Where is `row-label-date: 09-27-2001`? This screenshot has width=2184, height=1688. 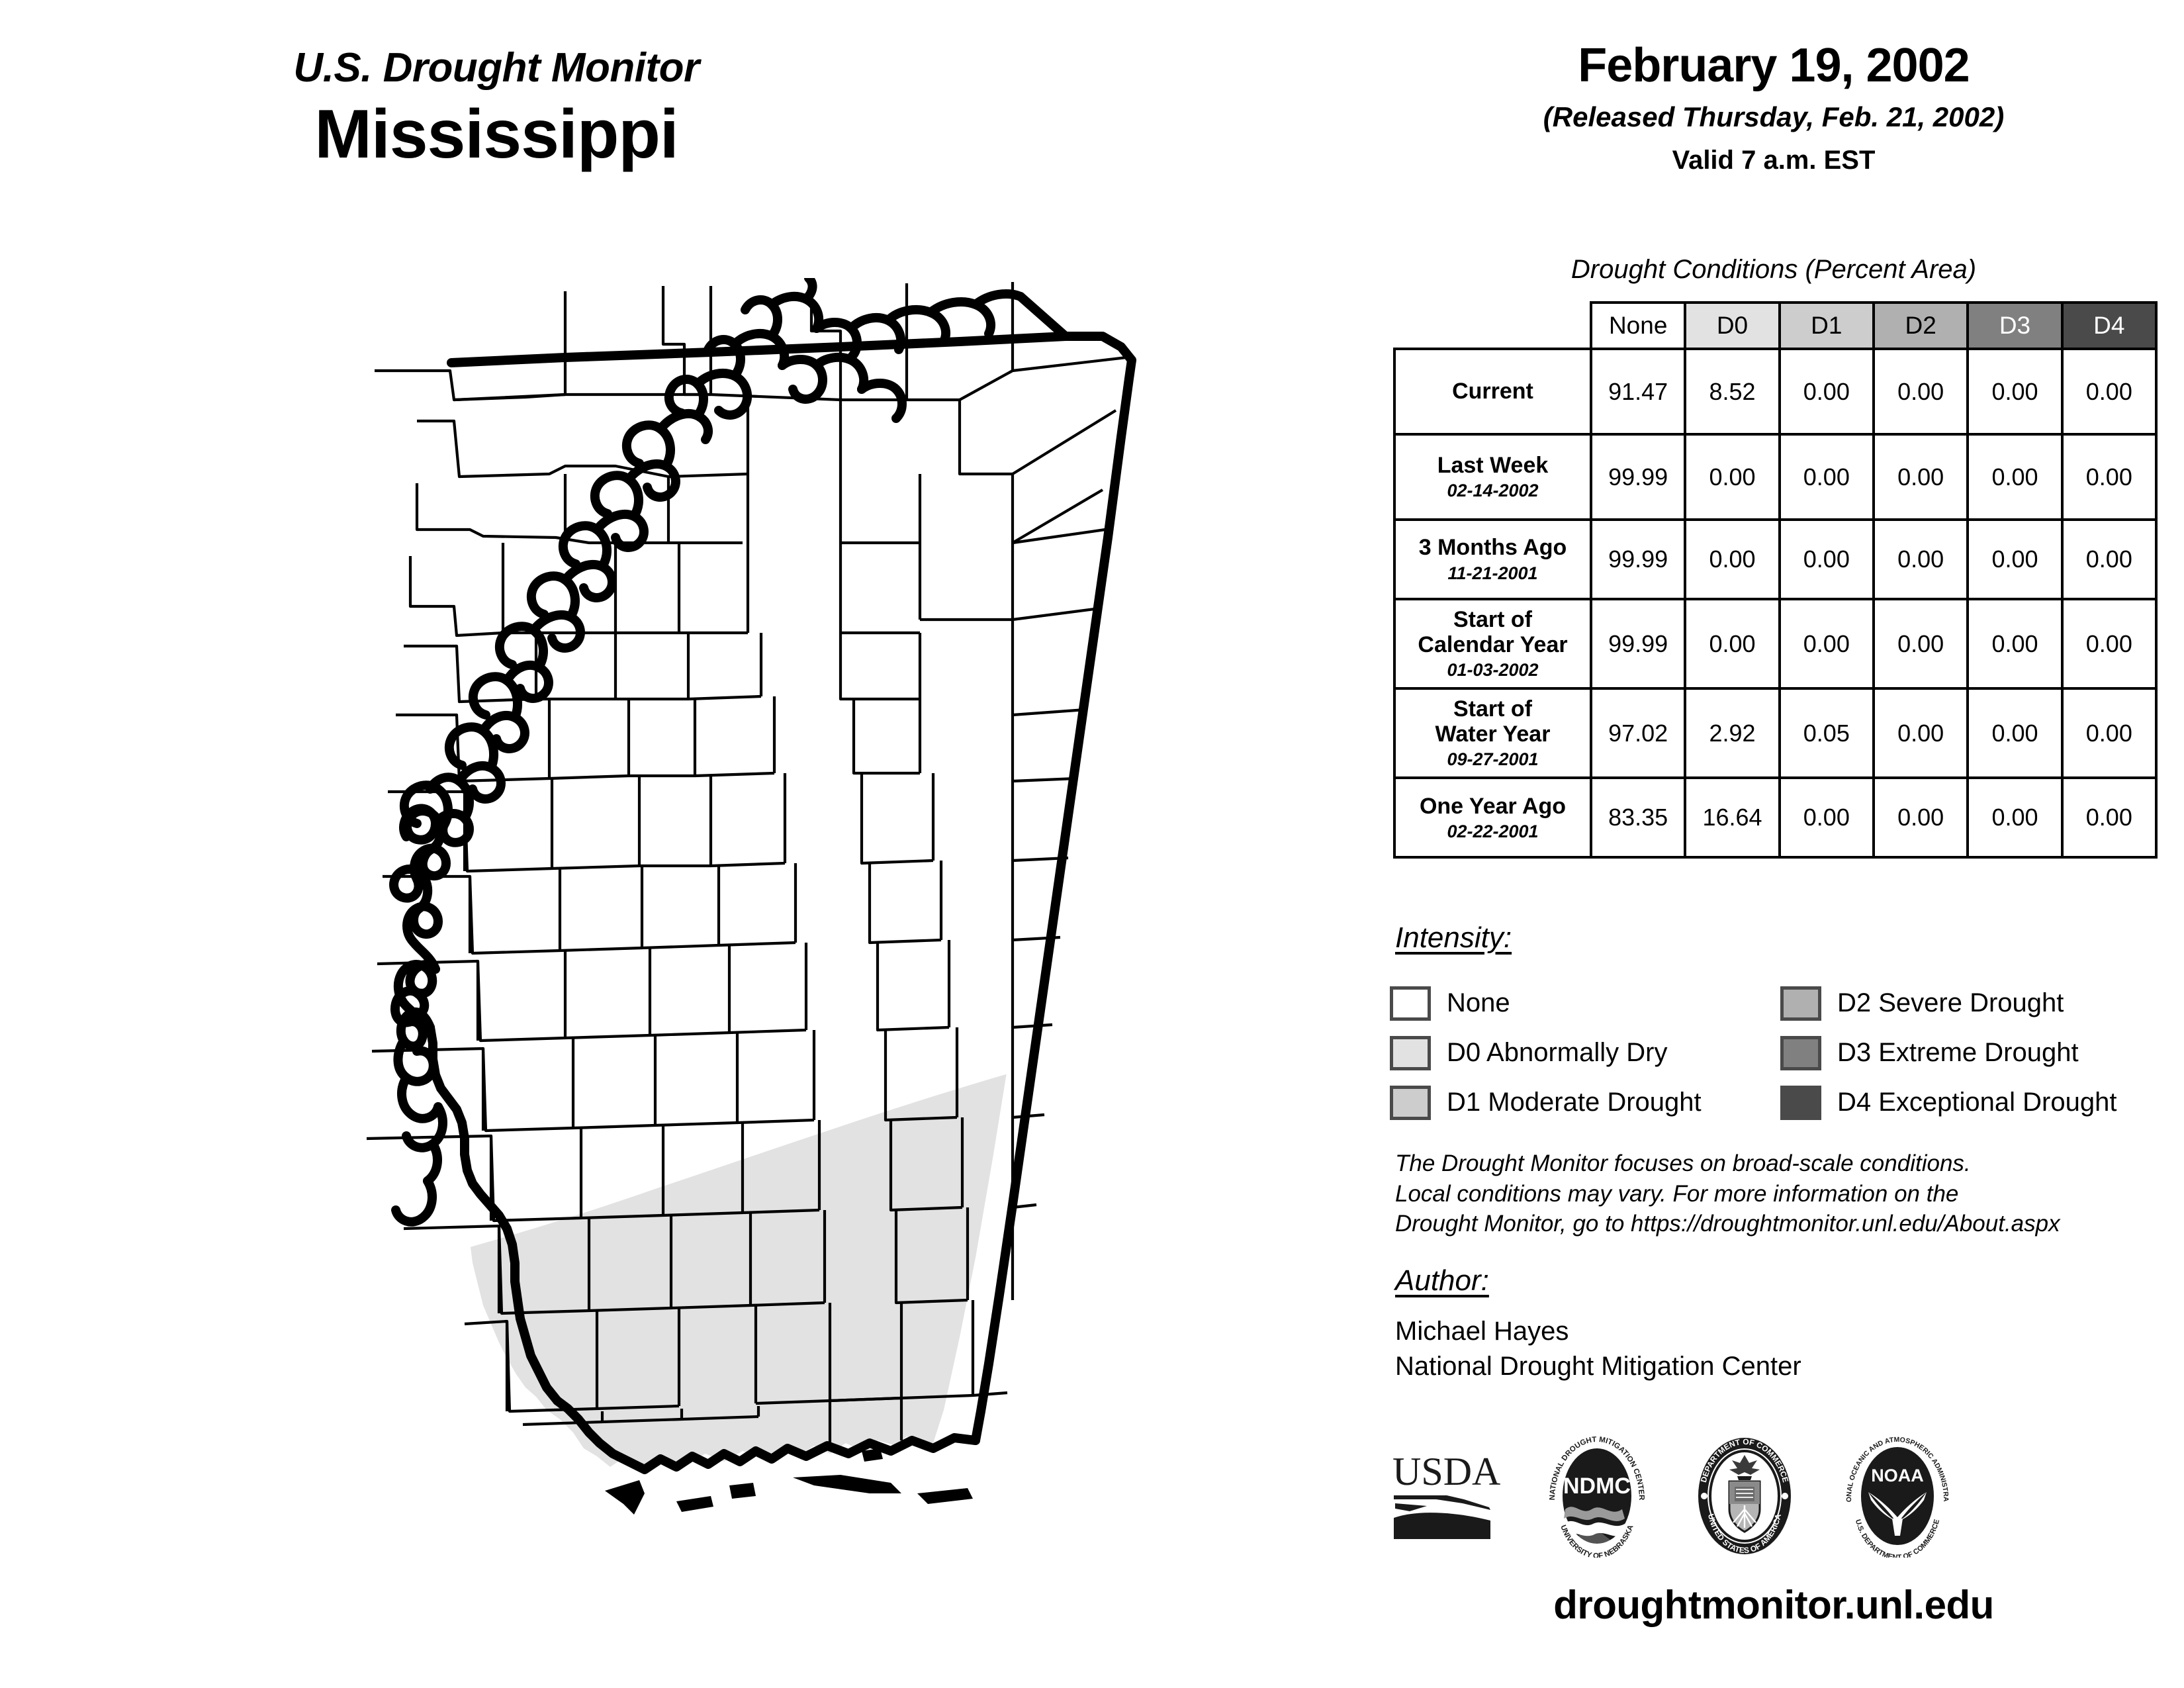
row-label-date: 09-27-2001 is located at coordinates (1493, 759).